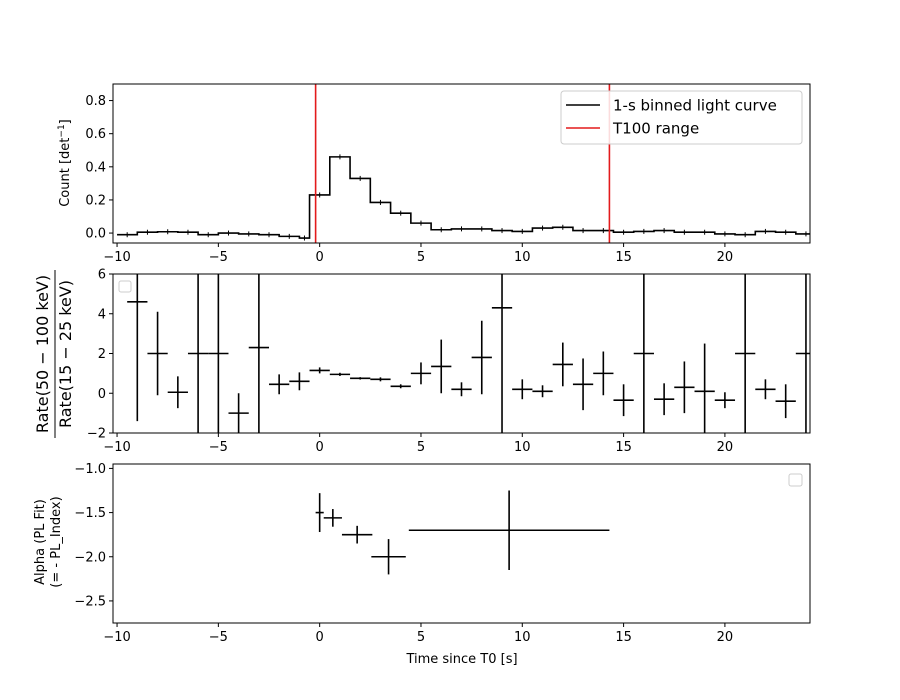  I want to click on legend-label-light-curve: 1-s binned light curve, so click(695, 106).